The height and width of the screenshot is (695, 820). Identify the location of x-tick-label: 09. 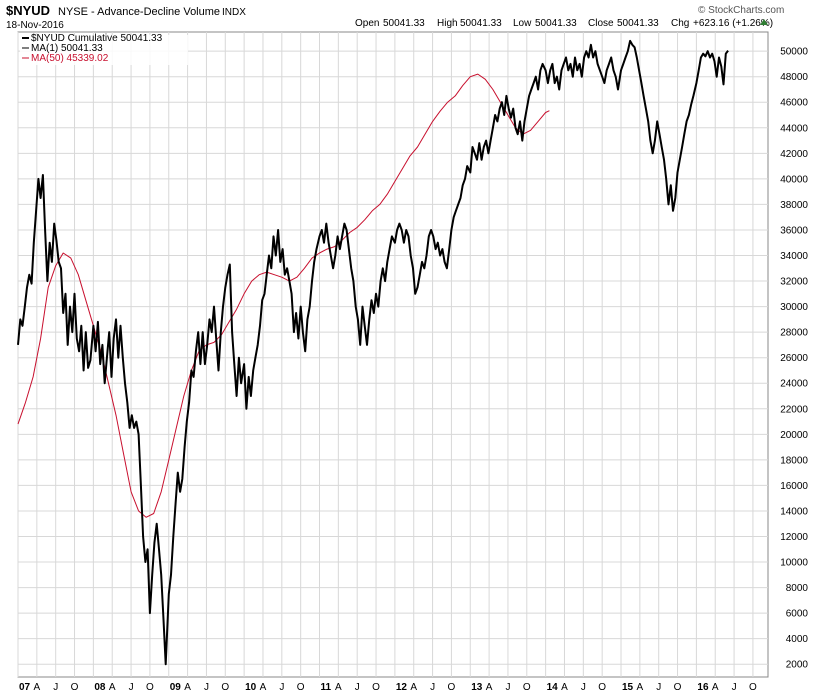
(176, 687).